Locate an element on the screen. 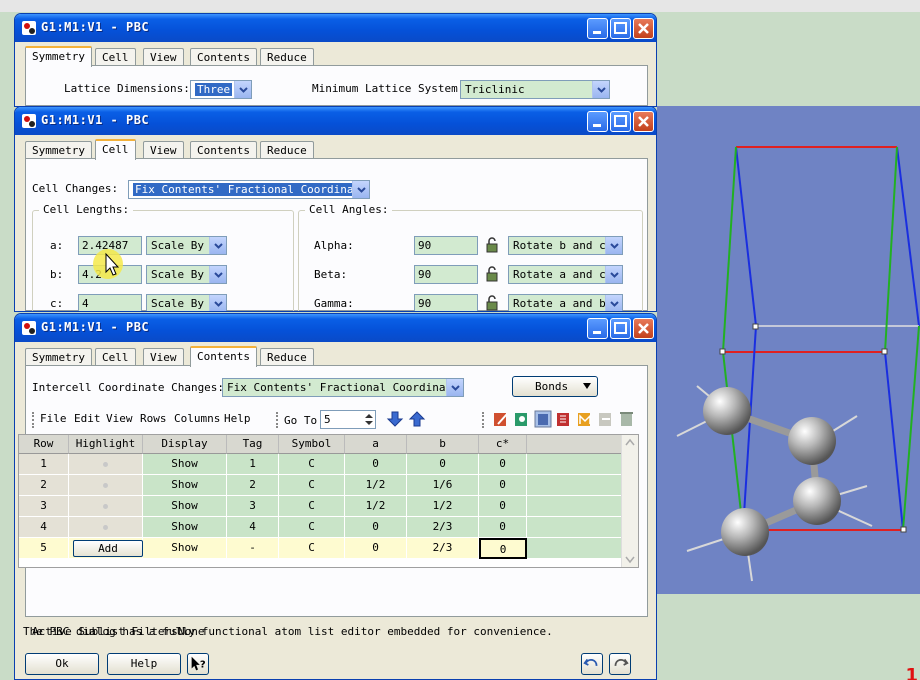 This screenshot has width=920, height=680. cell-highlight: Add is located at coordinates (106, 548).